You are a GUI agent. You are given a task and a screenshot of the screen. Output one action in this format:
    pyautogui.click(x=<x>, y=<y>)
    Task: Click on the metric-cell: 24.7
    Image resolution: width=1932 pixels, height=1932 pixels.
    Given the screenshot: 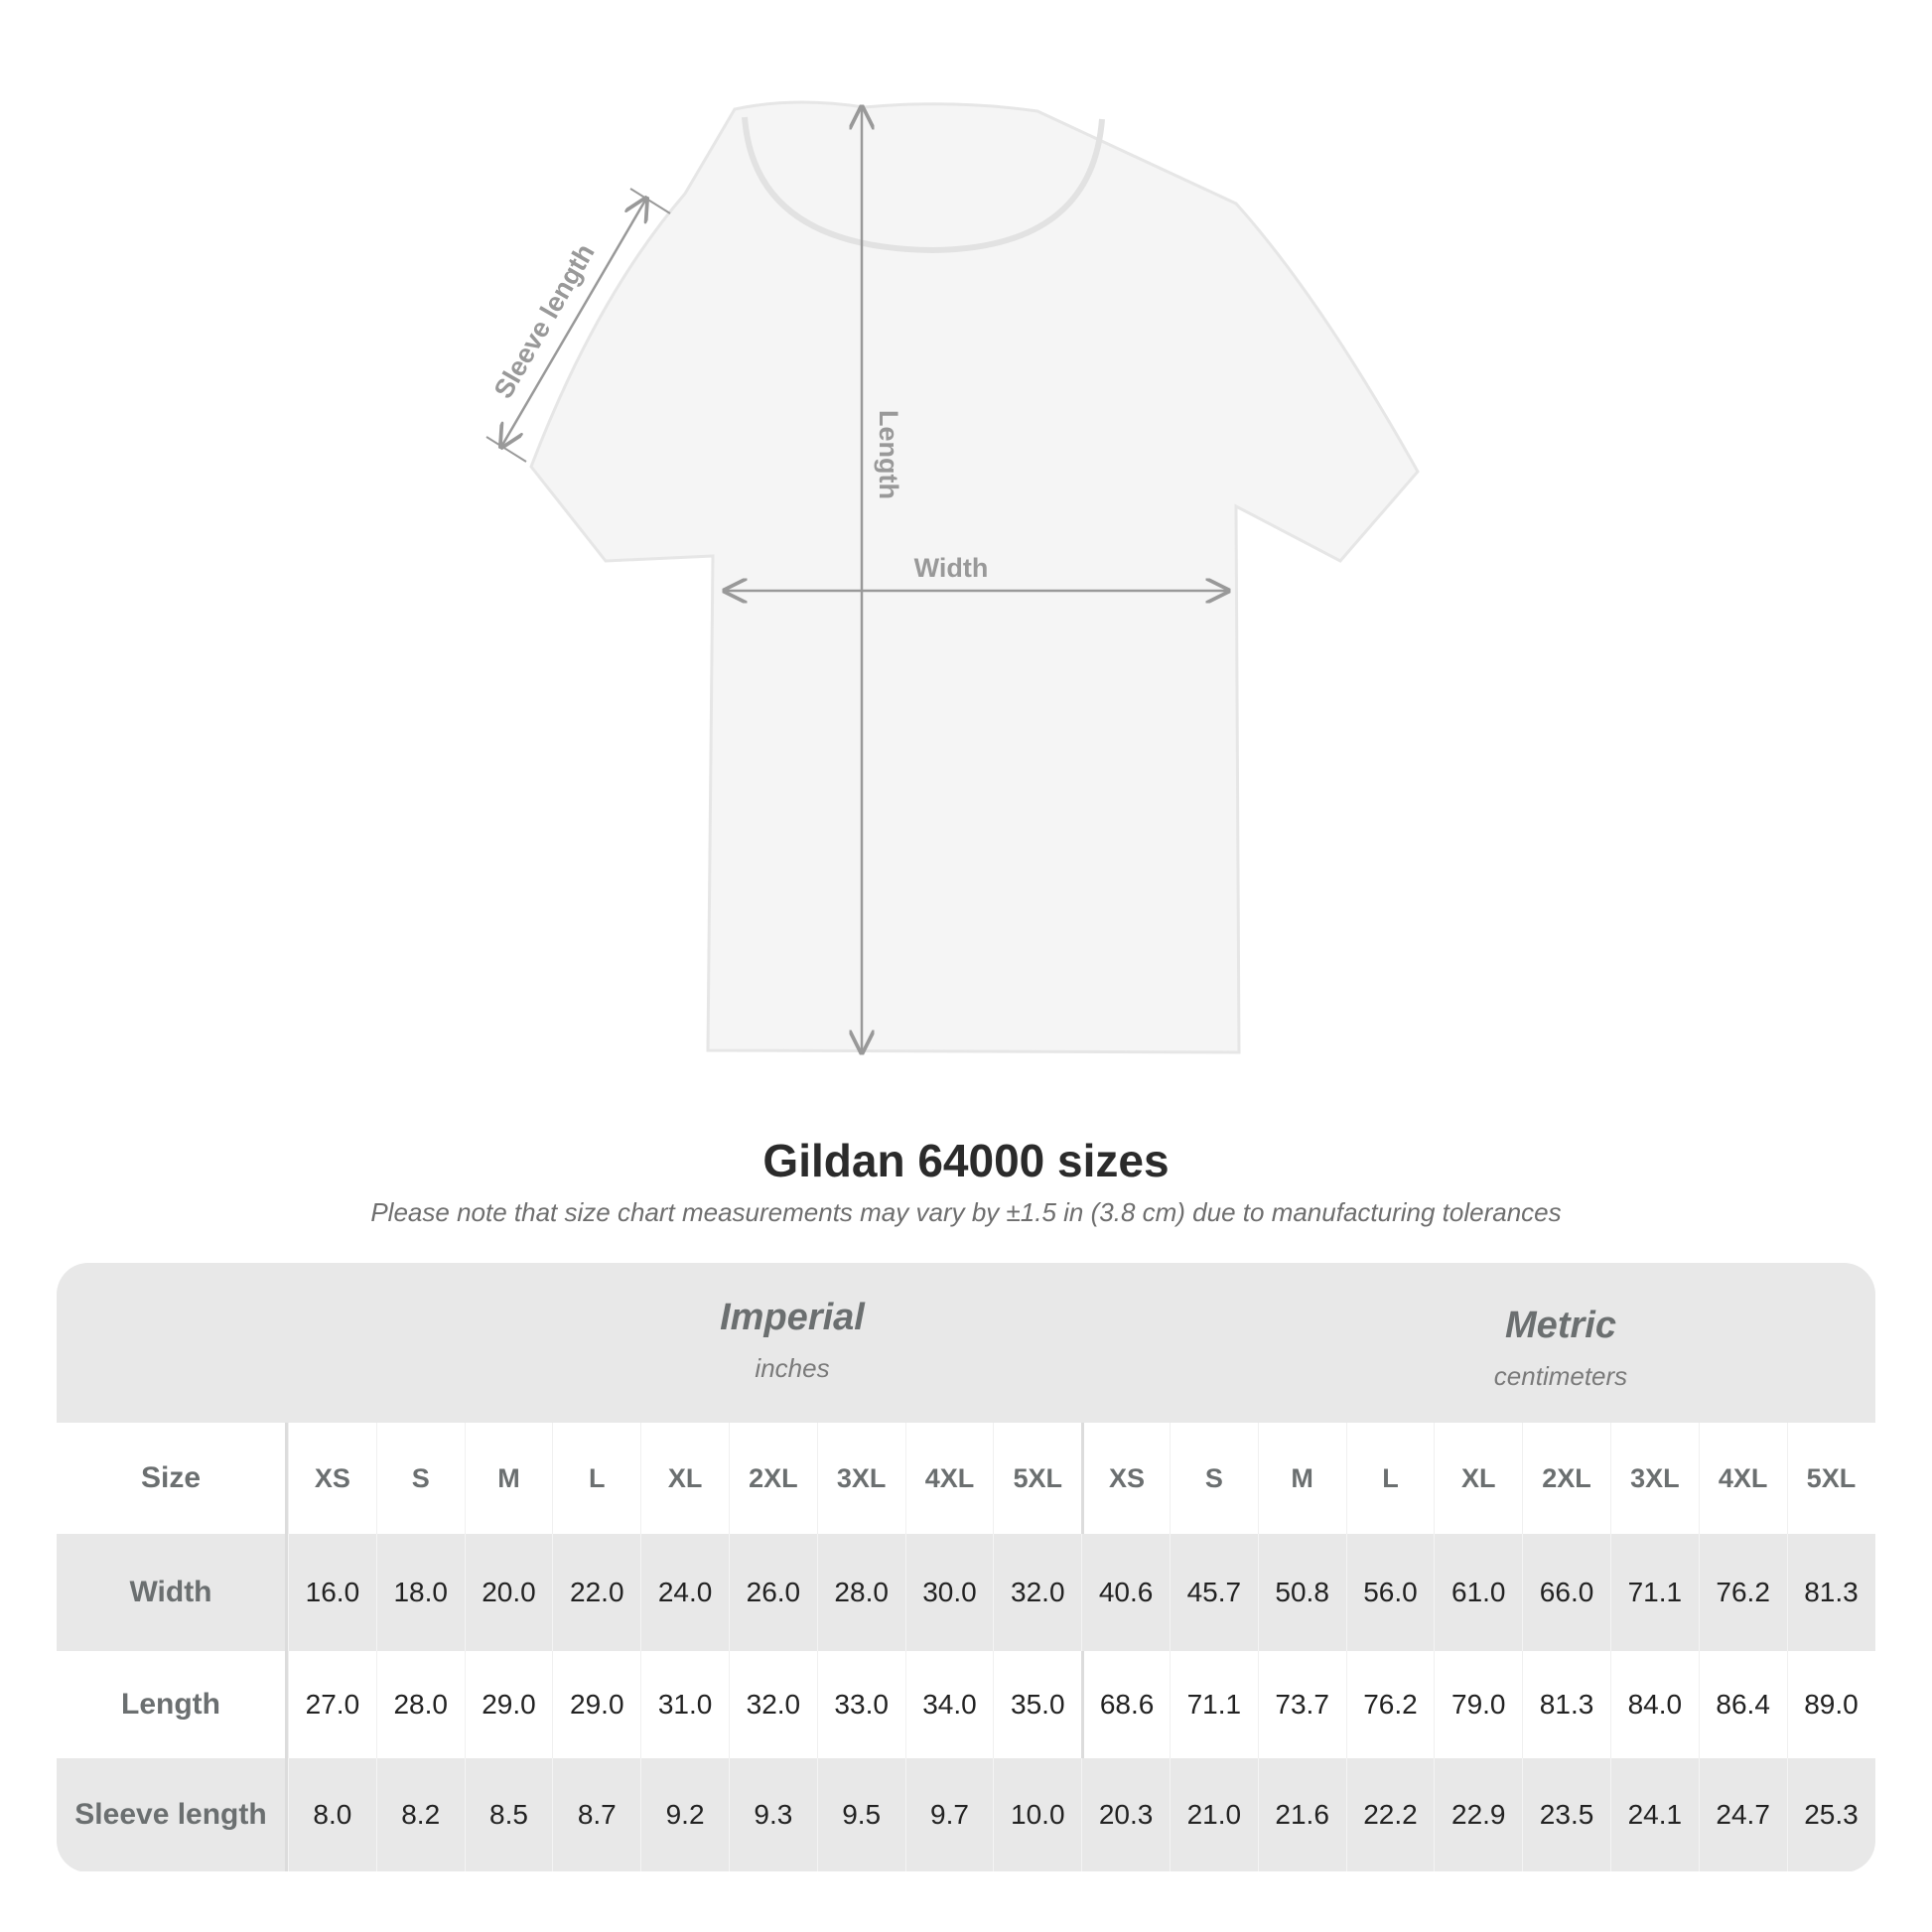 What is the action you would take?
    pyautogui.click(x=1743, y=1815)
    